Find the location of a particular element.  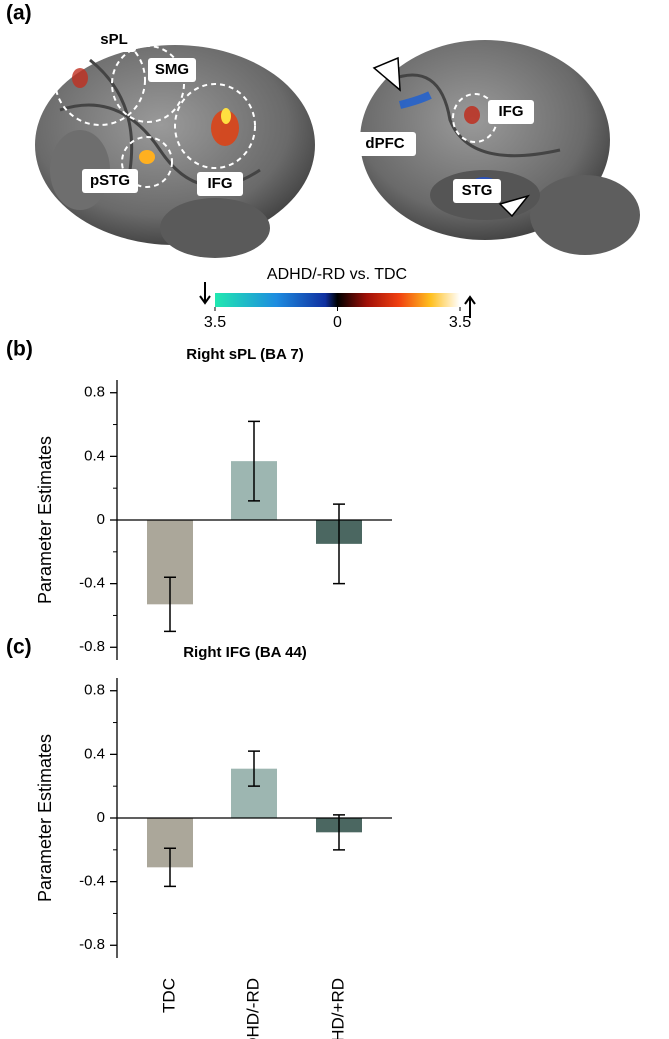

colorbar-tick-label: 0 is located at coordinates (337, 322).